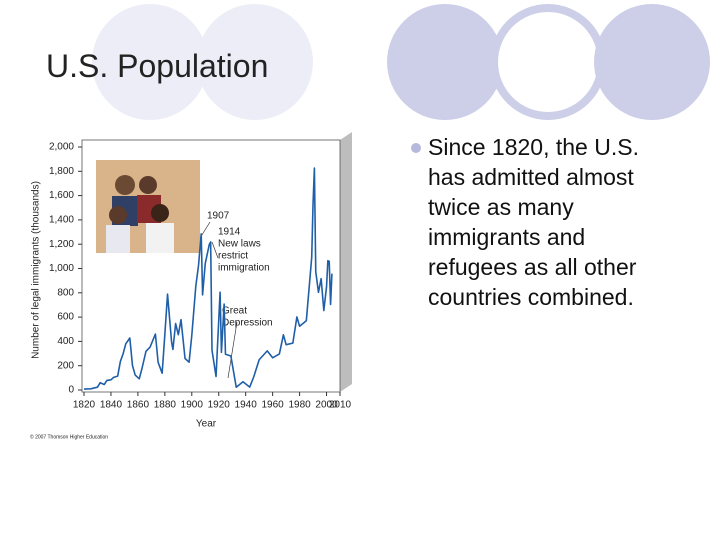  I want to click on annotation: 1907, so click(218, 216).